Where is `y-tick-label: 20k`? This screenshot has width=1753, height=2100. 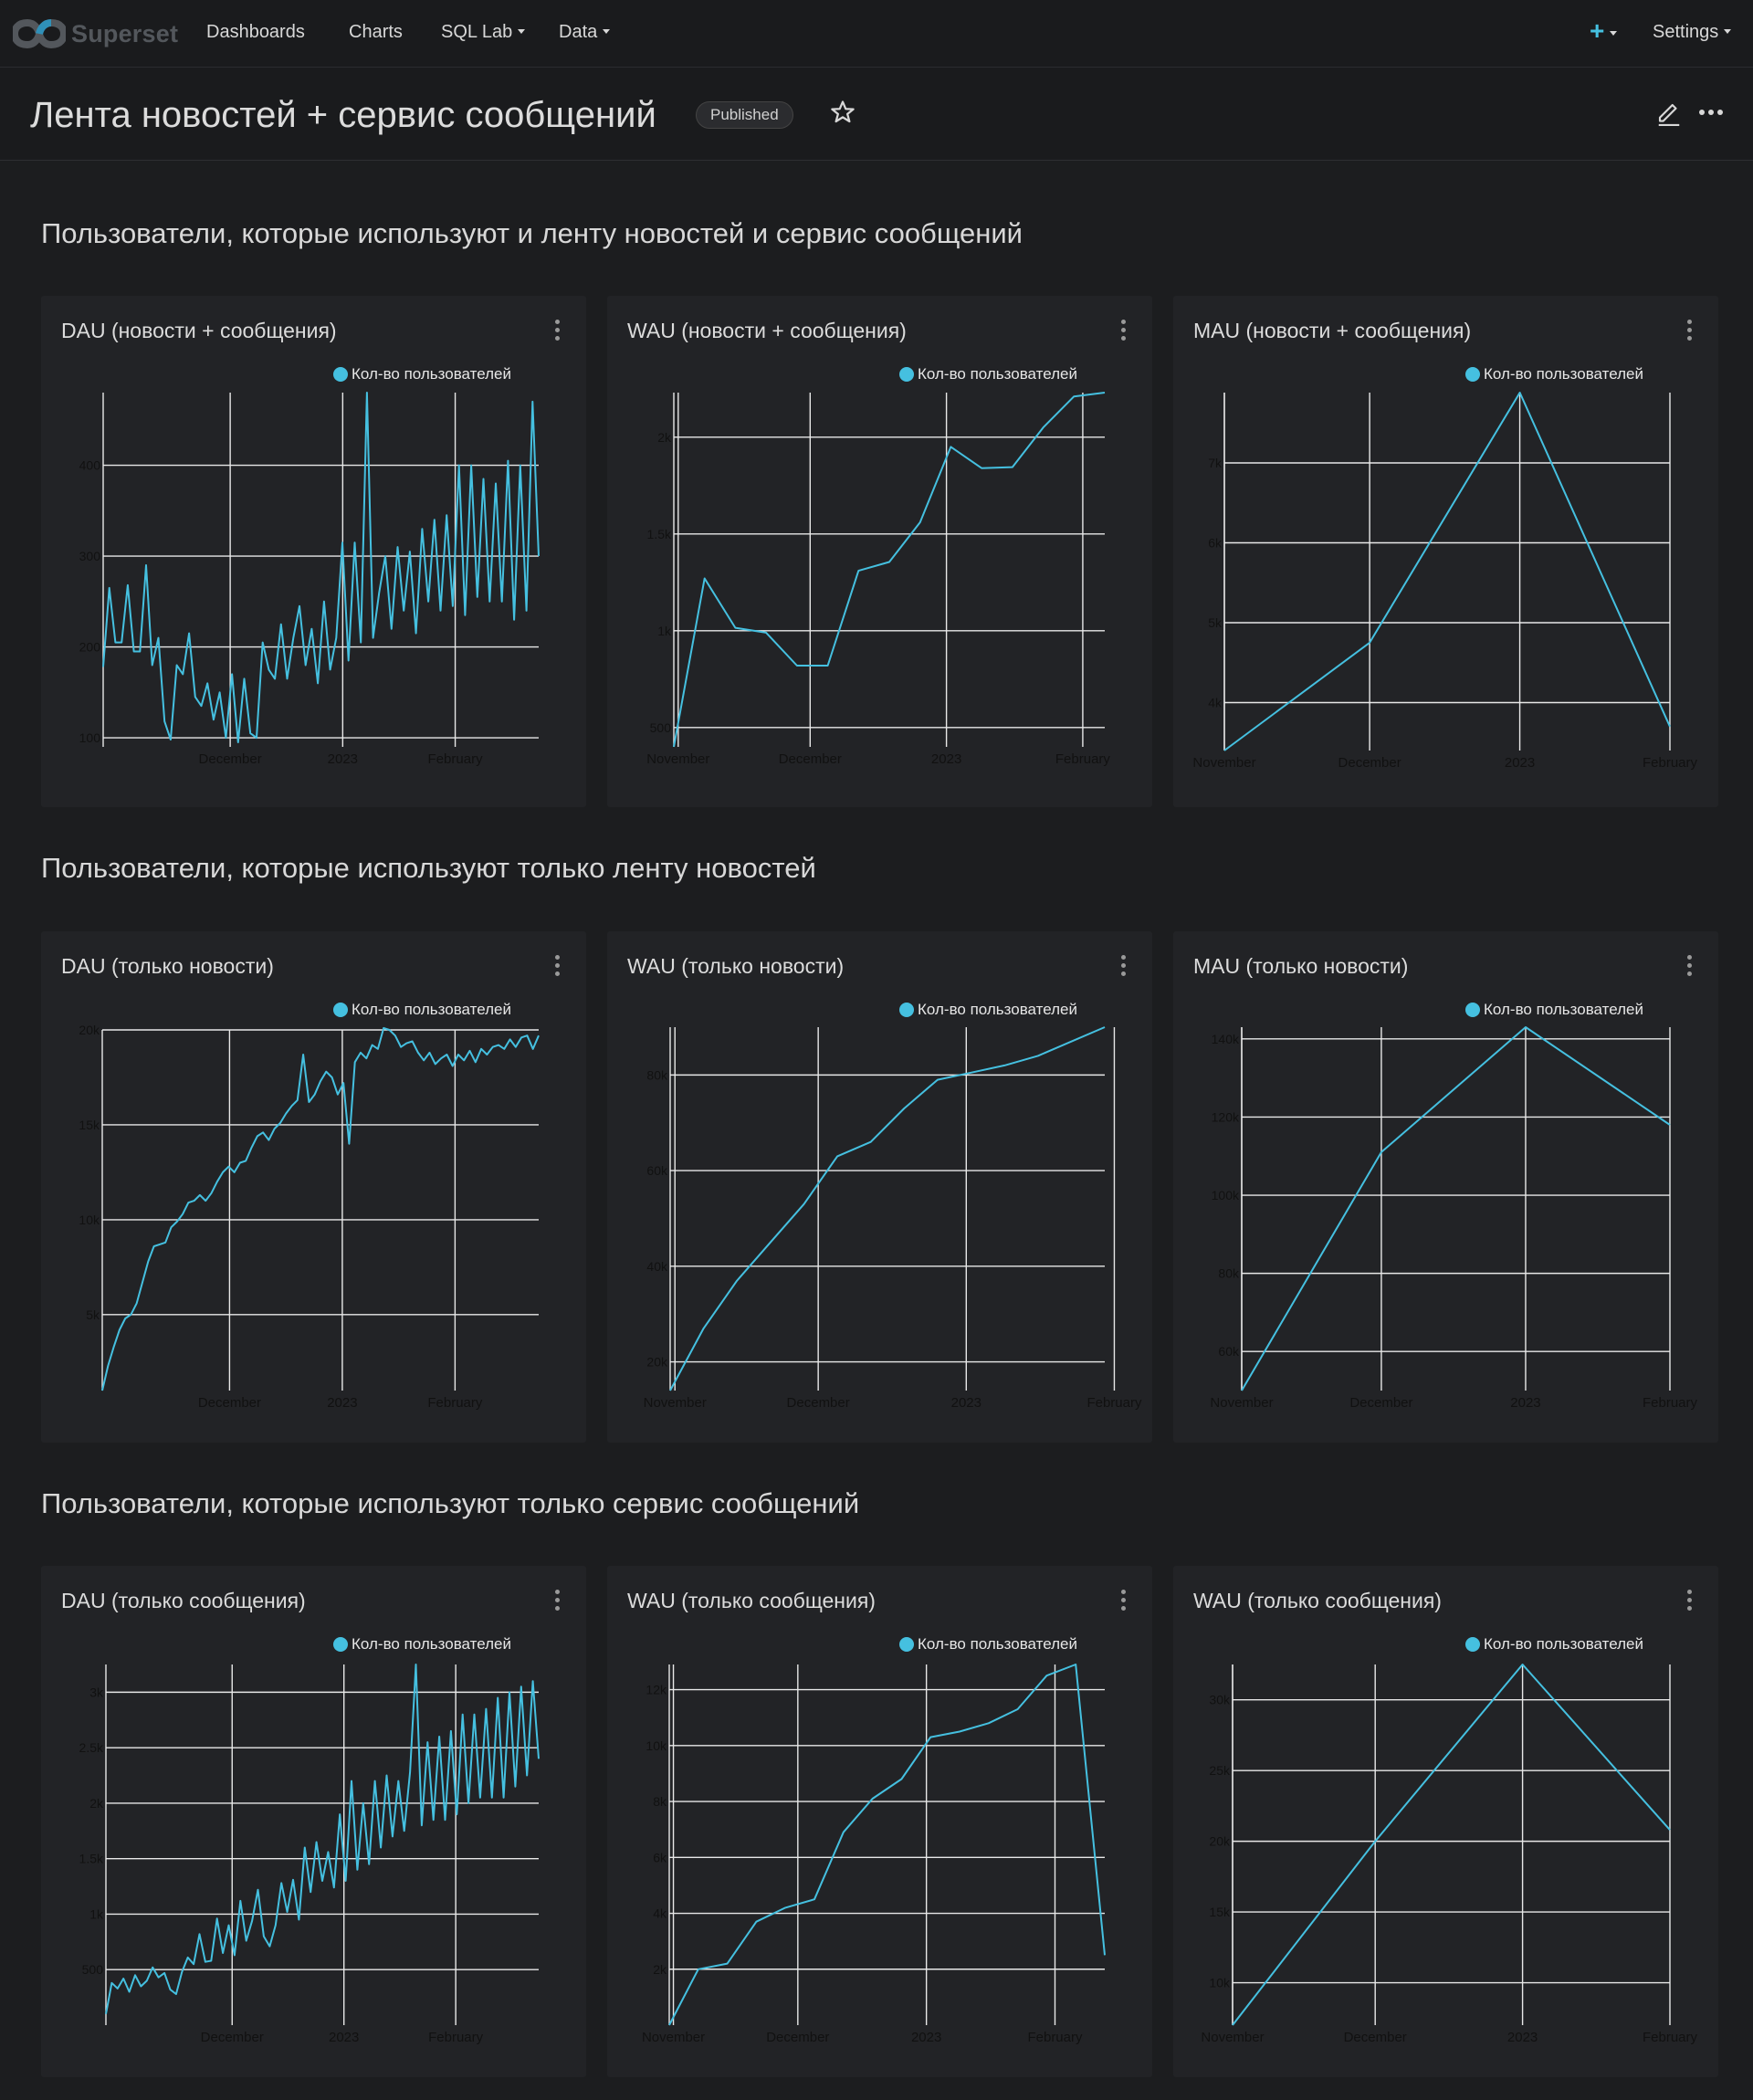
y-tick-label: 20k is located at coordinates (1220, 1841).